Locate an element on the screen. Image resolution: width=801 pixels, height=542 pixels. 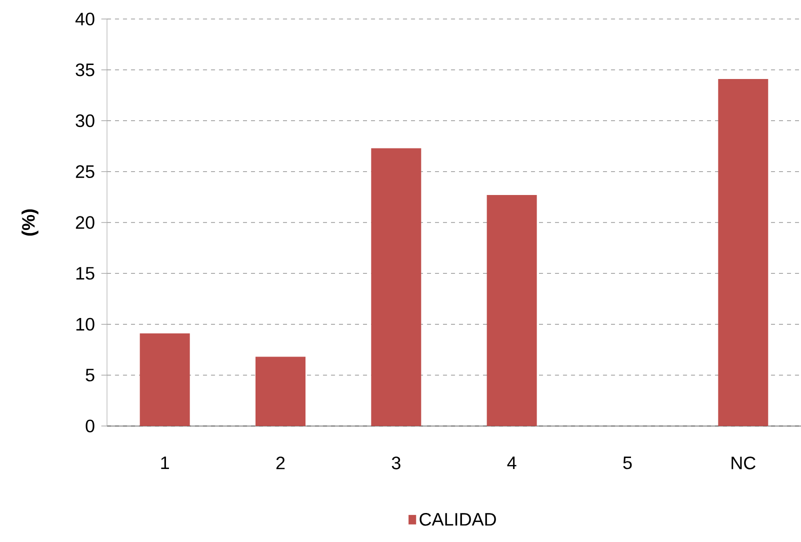
y-tick-label: 35 is located at coordinates (85, 70).